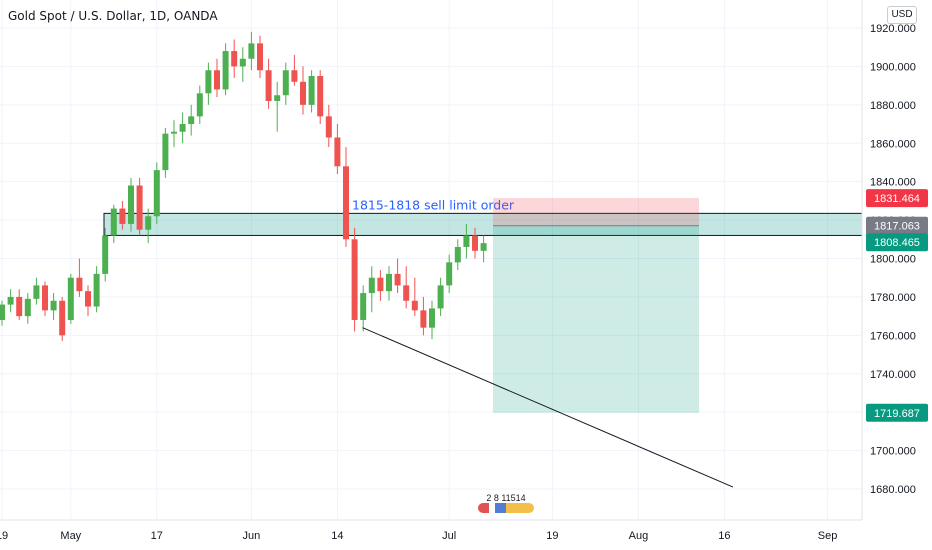 Image resolution: width=932 pixels, height=550 pixels. What do you see at coordinates (449, 536) in the screenshot?
I see `x-tick-label: Jul` at bounding box center [449, 536].